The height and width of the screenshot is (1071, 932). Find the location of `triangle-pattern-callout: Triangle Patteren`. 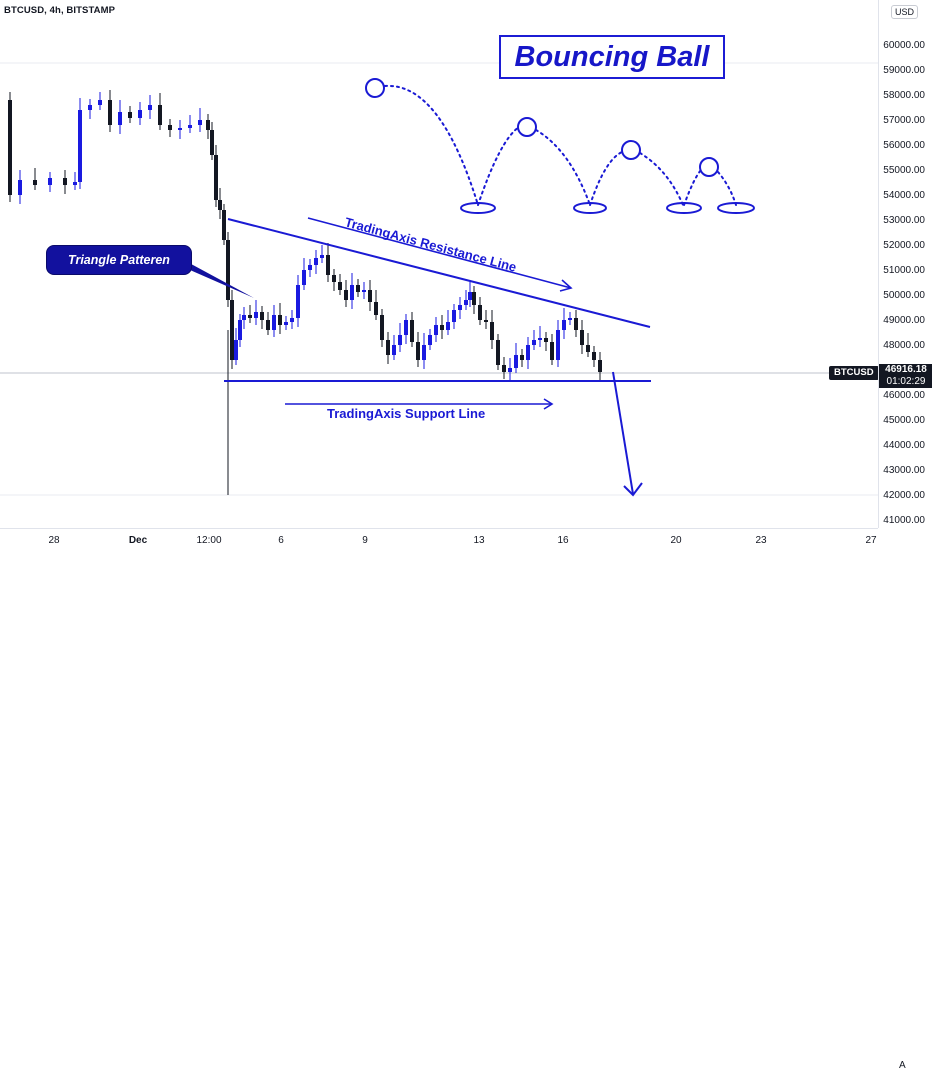

triangle-pattern-callout: Triangle Patteren is located at coordinates (119, 260).